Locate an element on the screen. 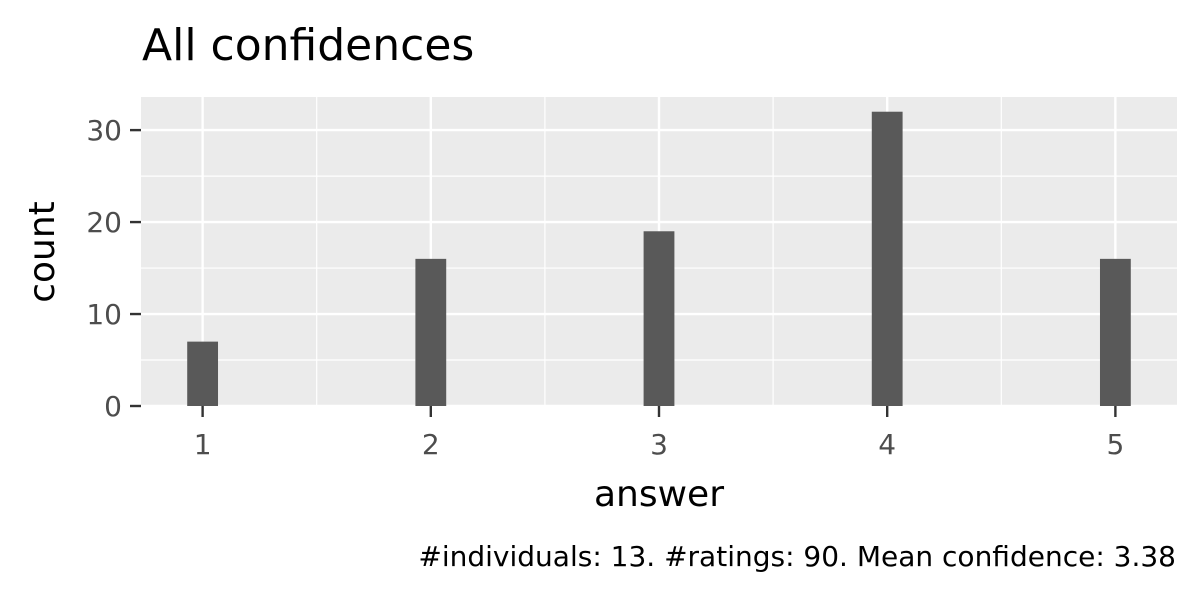 The height and width of the screenshot is (600, 1200). x-tick-label: 5 is located at coordinates (1115, 444).